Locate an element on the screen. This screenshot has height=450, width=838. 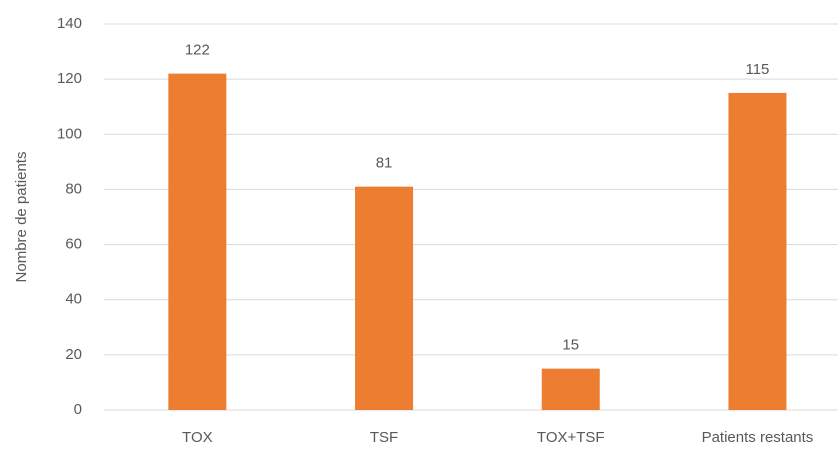
y-tick-label: 120 is located at coordinates (69, 78).